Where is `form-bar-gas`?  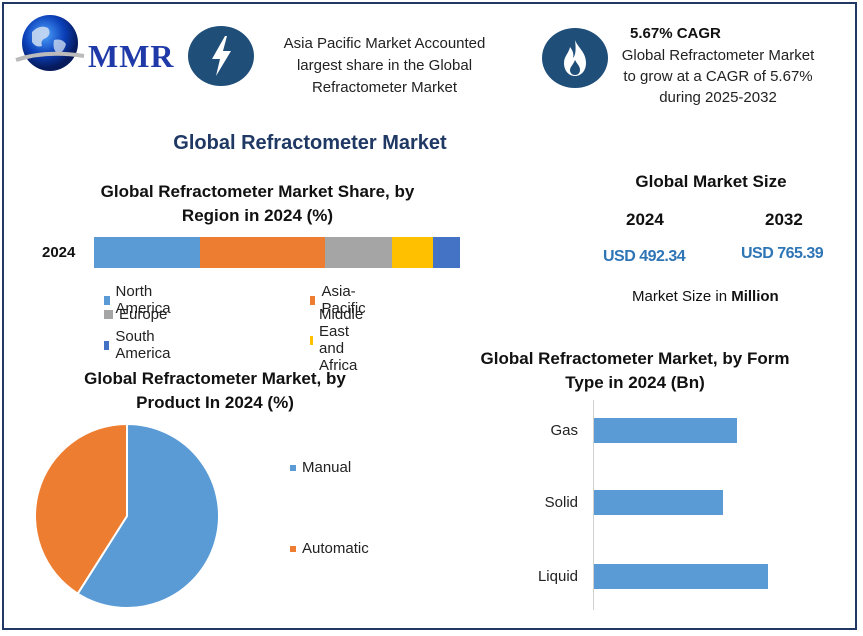
form-bar-gas is located at coordinates (665, 430).